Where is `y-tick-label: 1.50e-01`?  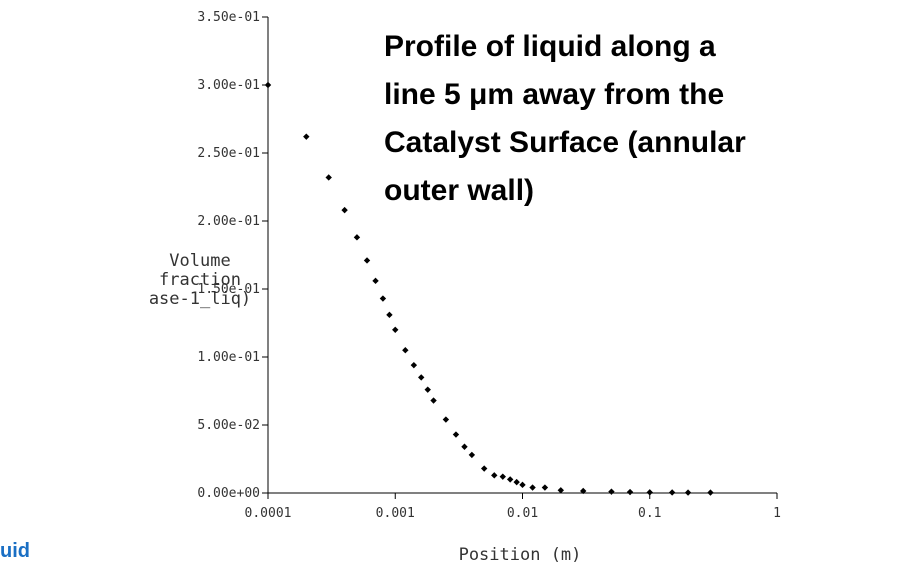 y-tick-label: 1.50e-01 is located at coordinates (228, 289).